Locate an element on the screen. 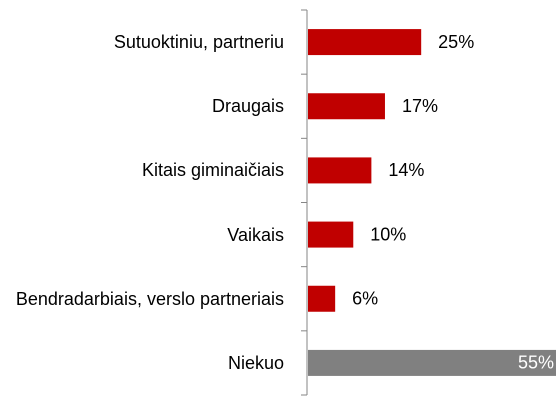 This screenshot has height=412, width=556. data-label: 55% is located at coordinates (536, 363).